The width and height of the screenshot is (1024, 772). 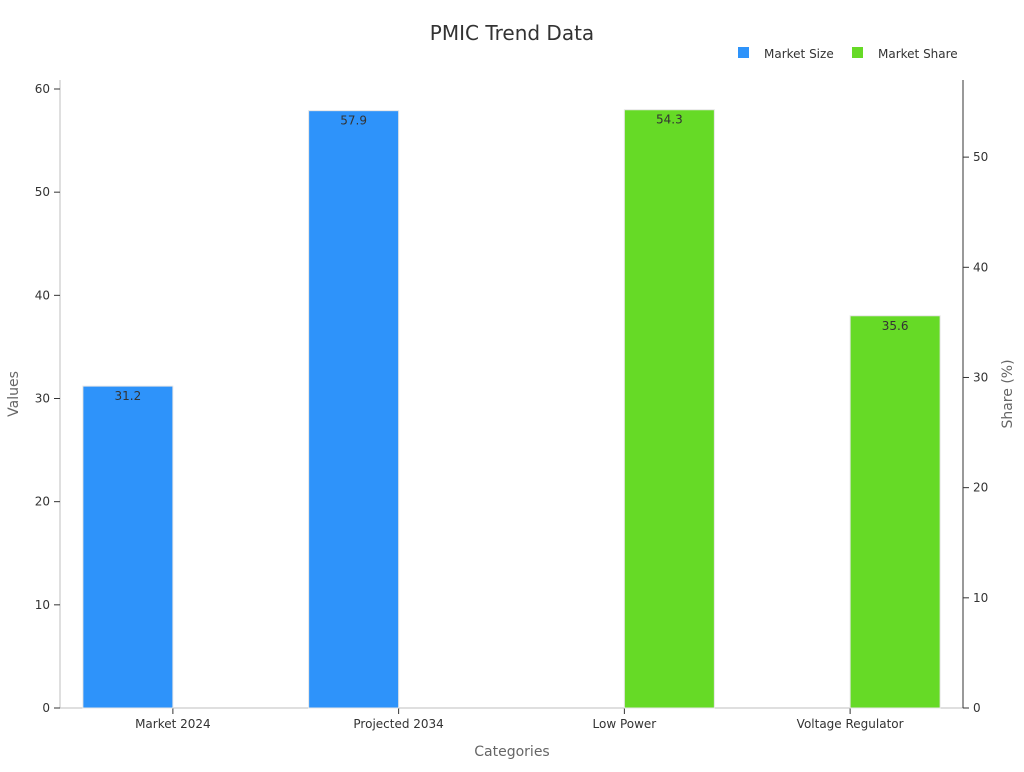 What do you see at coordinates (980, 267) in the screenshot?
I see `y2-tick-label: 40` at bounding box center [980, 267].